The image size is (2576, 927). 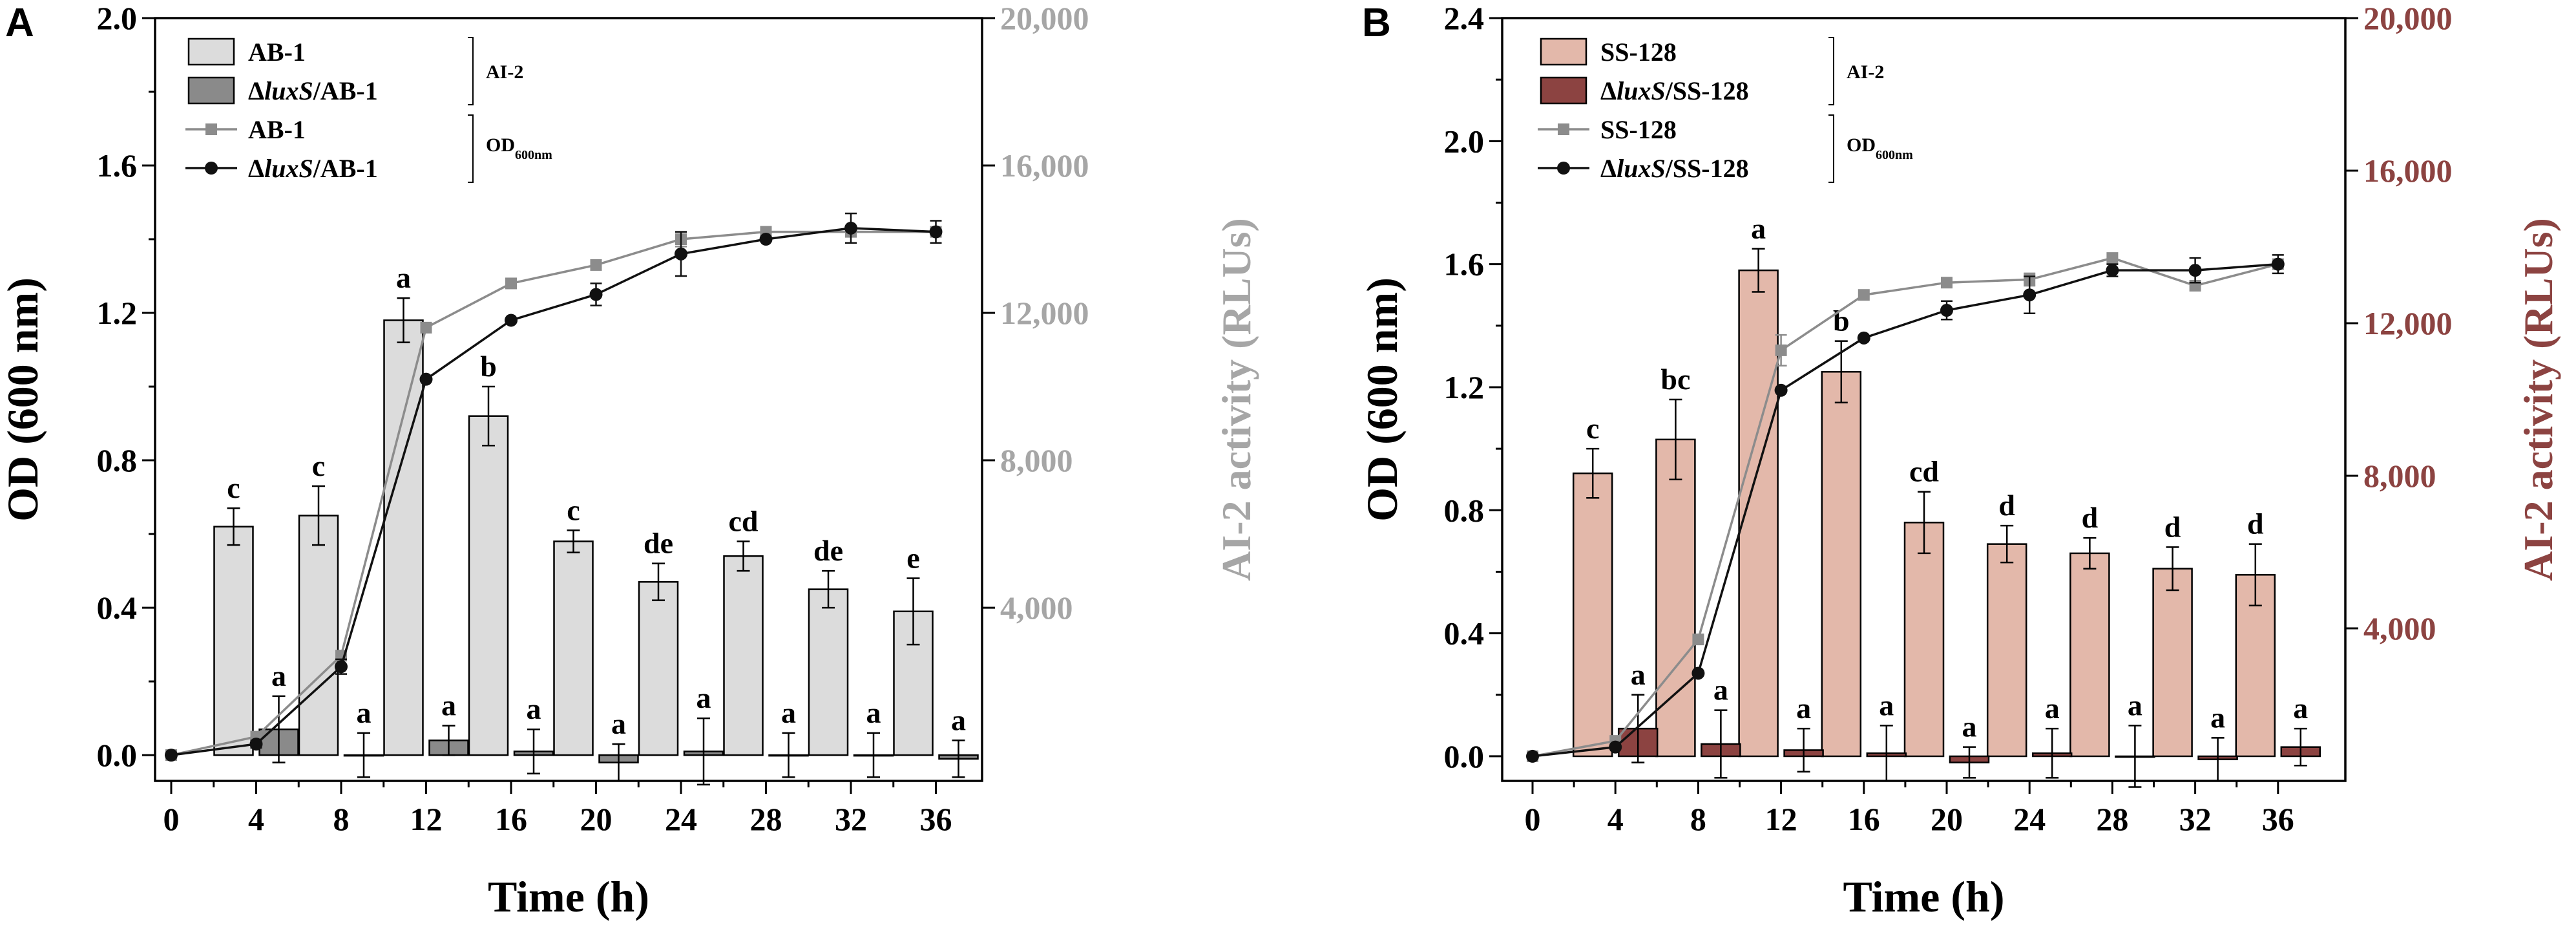 I want to click on wild-type-significance-label: cd, so click(x=744, y=520).